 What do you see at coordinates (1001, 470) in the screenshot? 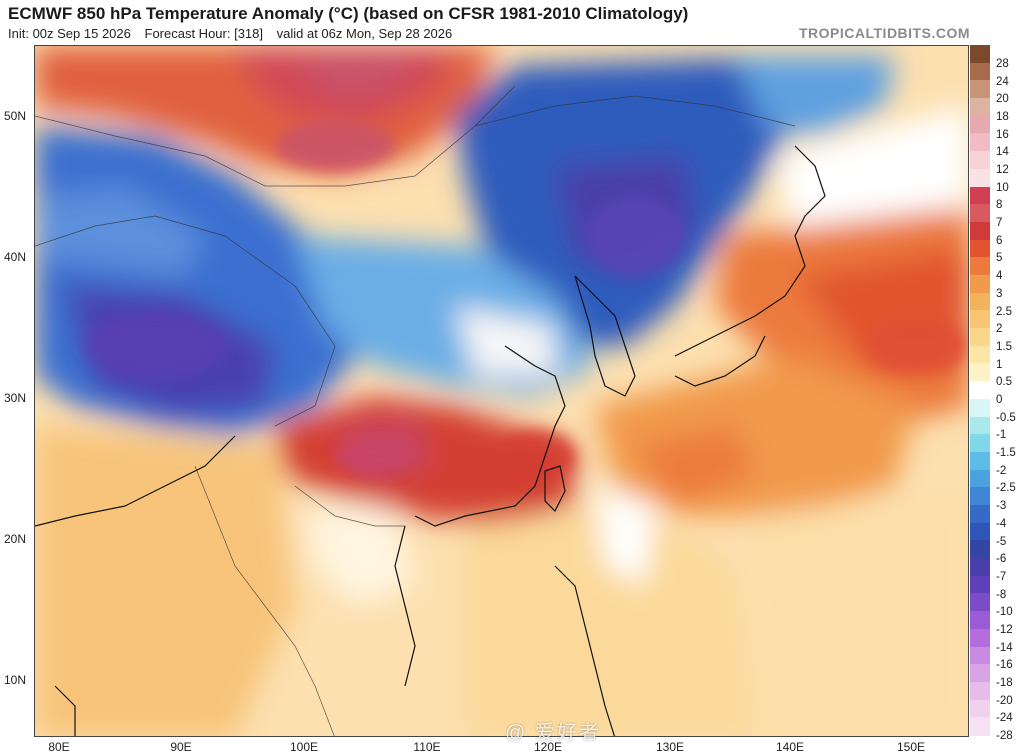
I see `colorbar-label: -2` at bounding box center [1001, 470].